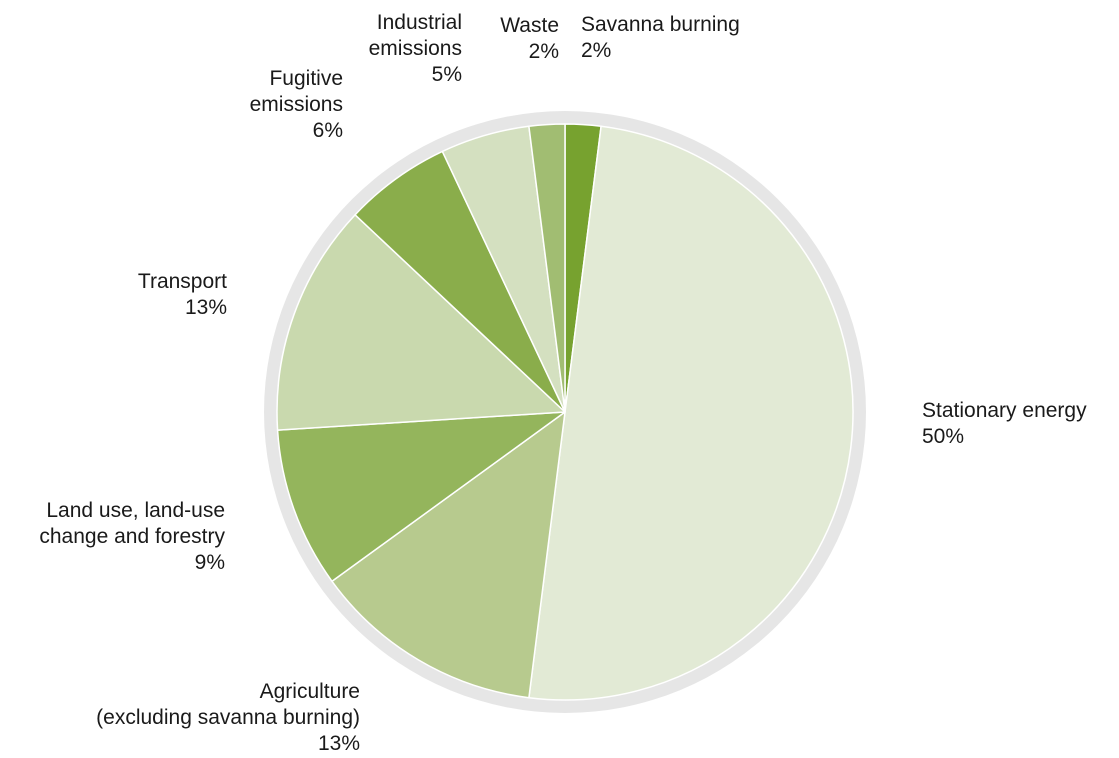 The width and height of the screenshot is (1119, 758). What do you see at coordinates (1004, 410) in the screenshot?
I see `slice-label-line: Stationary energy` at bounding box center [1004, 410].